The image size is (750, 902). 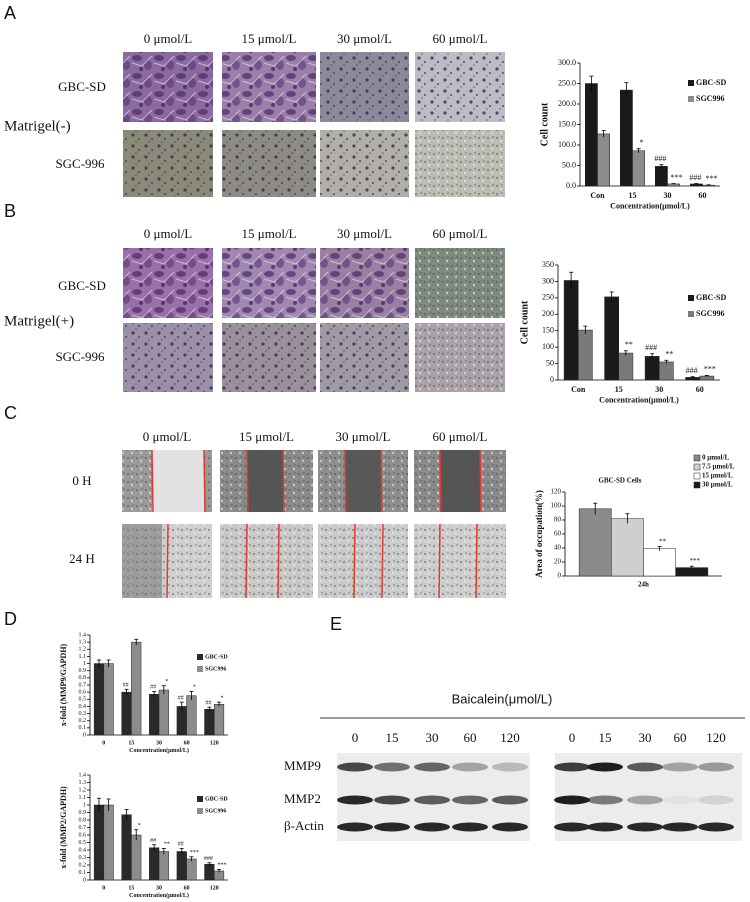 I want to click on significance-label: *, so click(x=194, y=688).